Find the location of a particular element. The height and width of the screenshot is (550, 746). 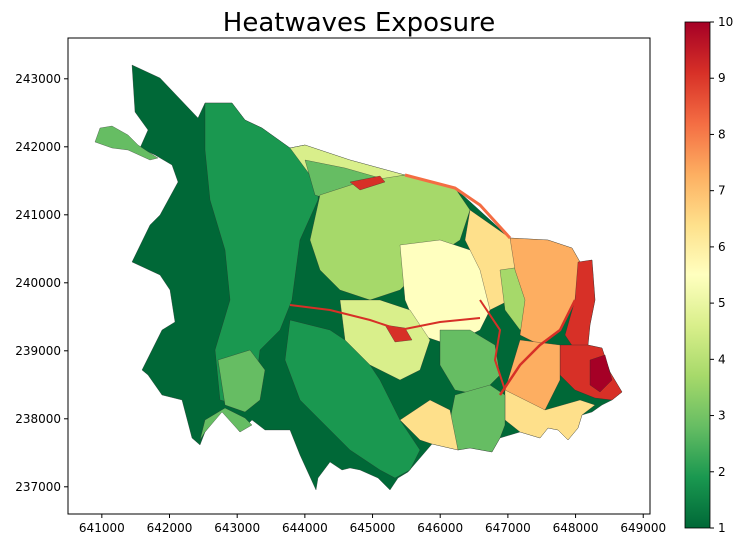

colorbar-tick-label: 5 is located at coordinates (722, 303).